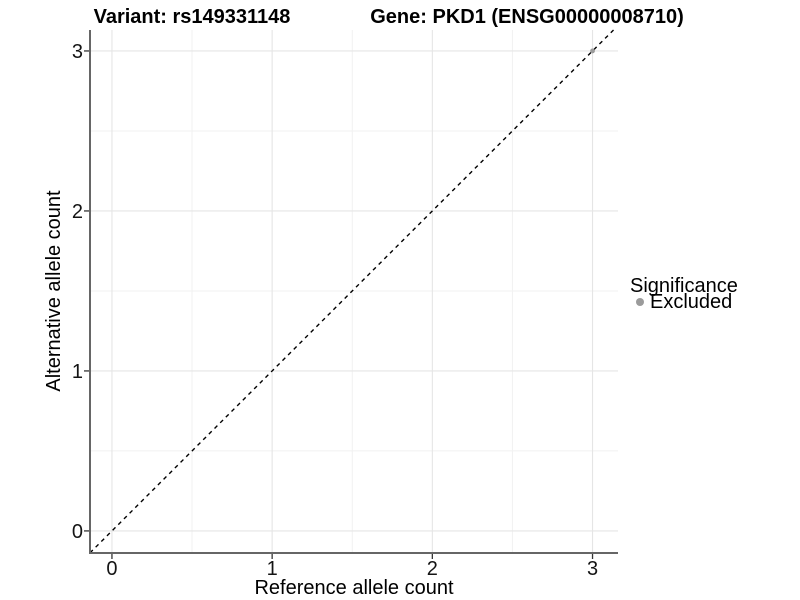 Image resolution: width=800 pixels, height=600 pixels. Describe the element at coordinates (77, 52) in the screenshot. I see `y-tick-label: 3` at that location.